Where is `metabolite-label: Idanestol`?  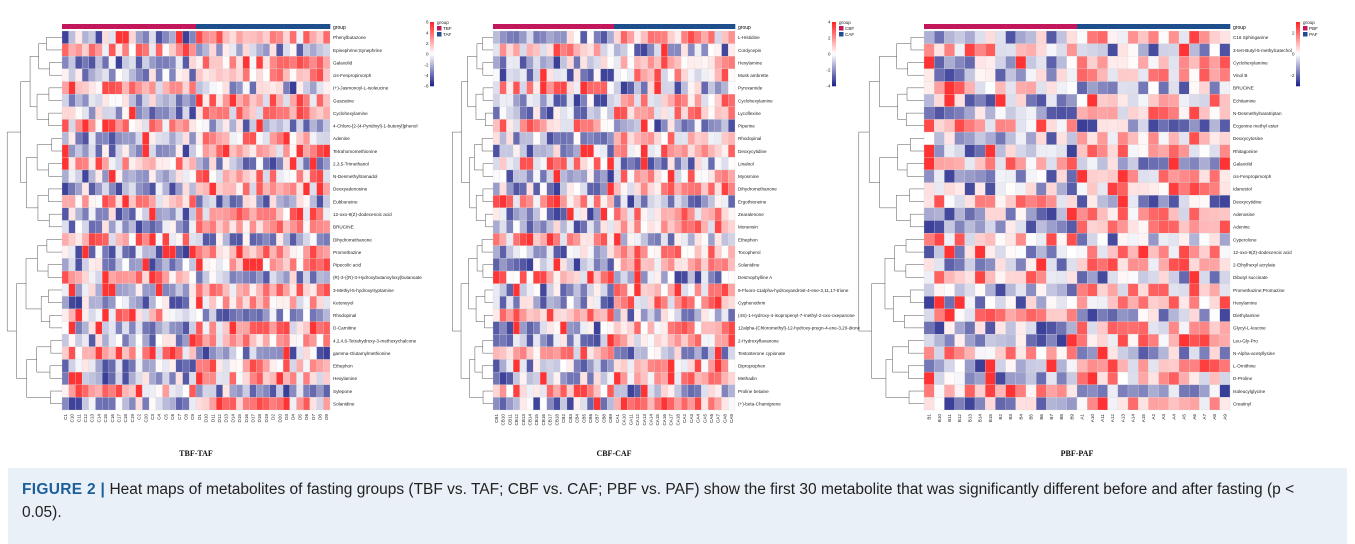
metabolite-label: Idanestol is located at coordinates (1242, 189).